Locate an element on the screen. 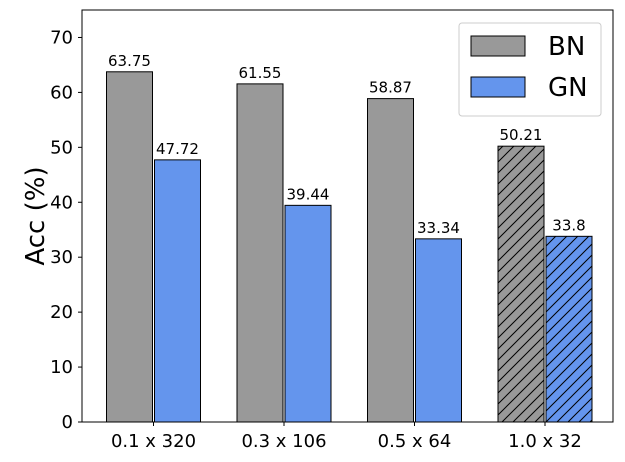 The image size is (625, 462). x-tick-label: 1.0 x 32 is located at coordinates (545, 441).